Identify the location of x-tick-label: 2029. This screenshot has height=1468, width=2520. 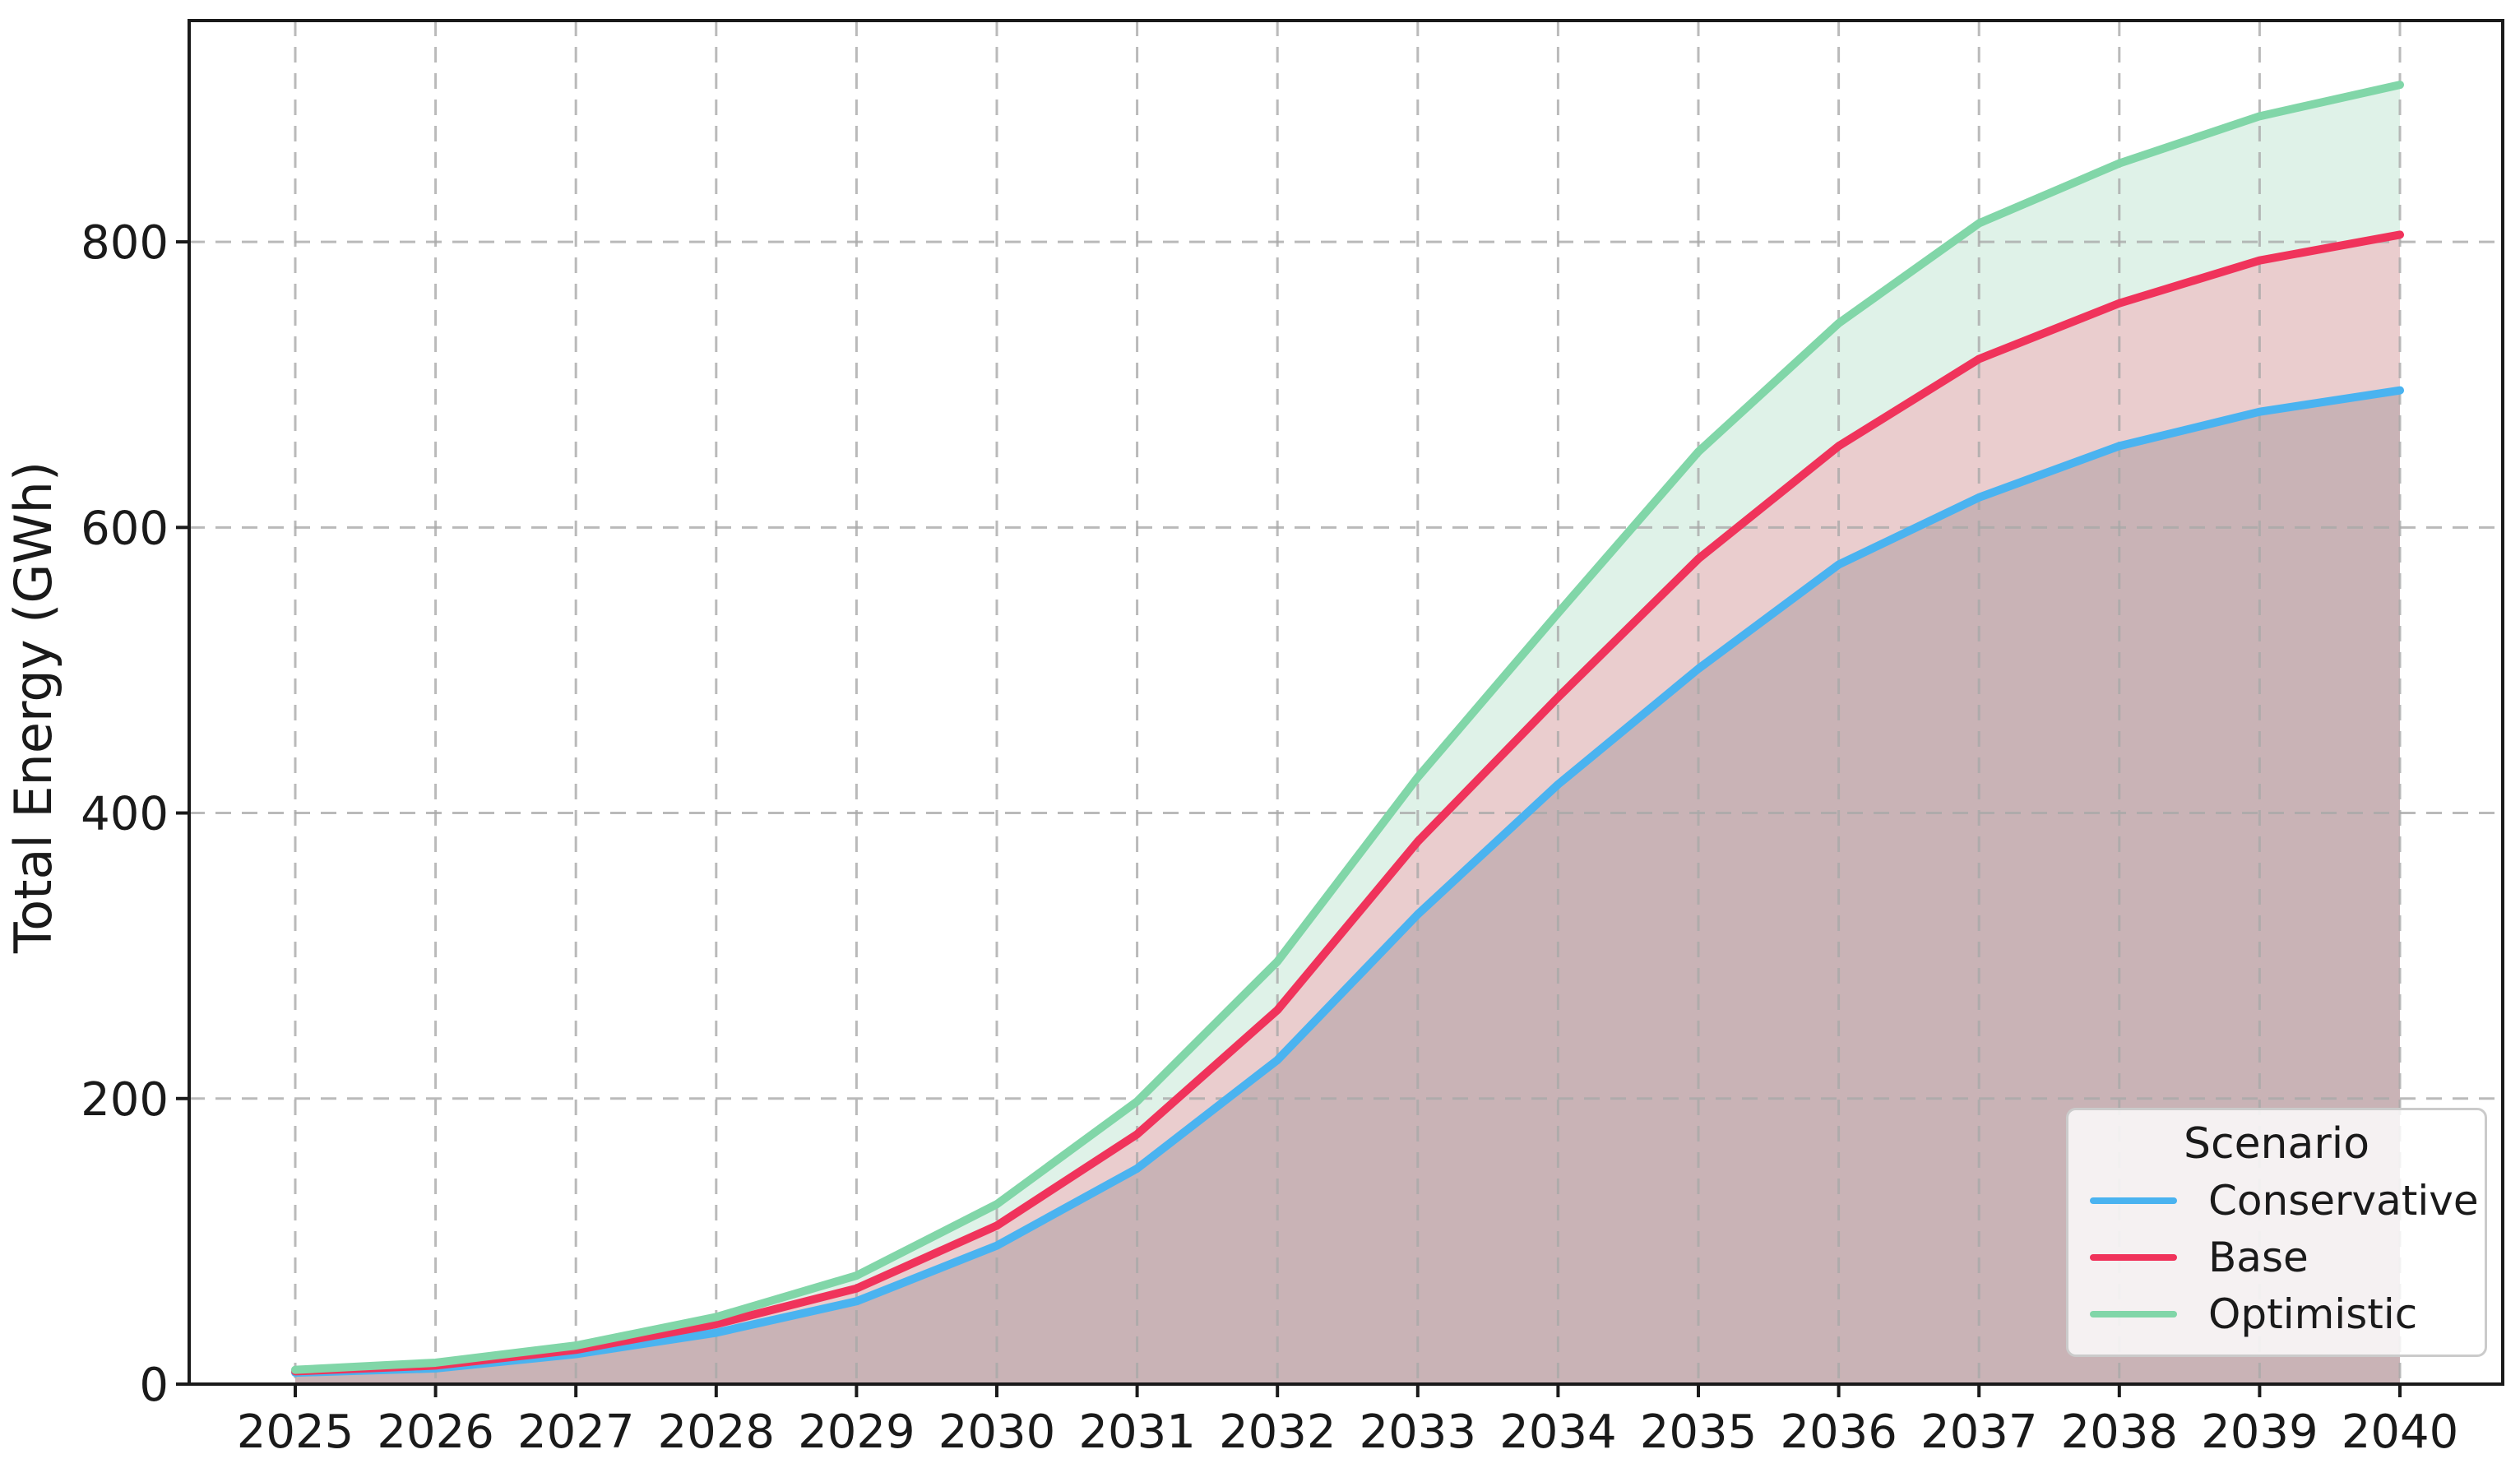
(856, 1432).